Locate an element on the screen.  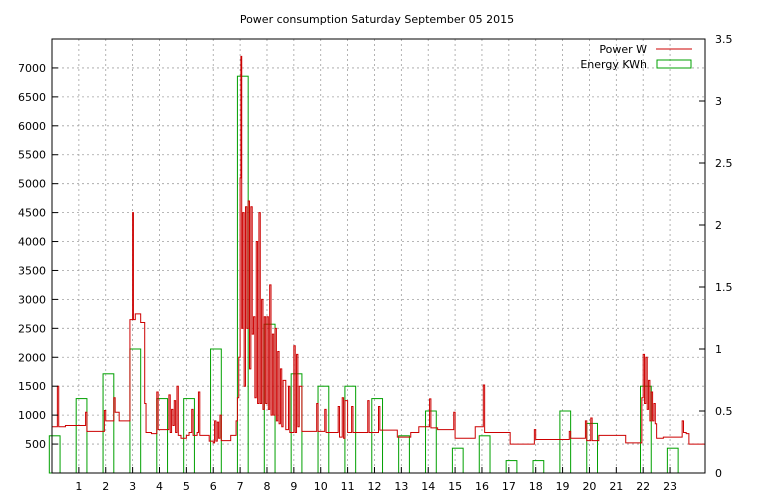
y-tick-label: 4000 is located at coordinates (32, 242).